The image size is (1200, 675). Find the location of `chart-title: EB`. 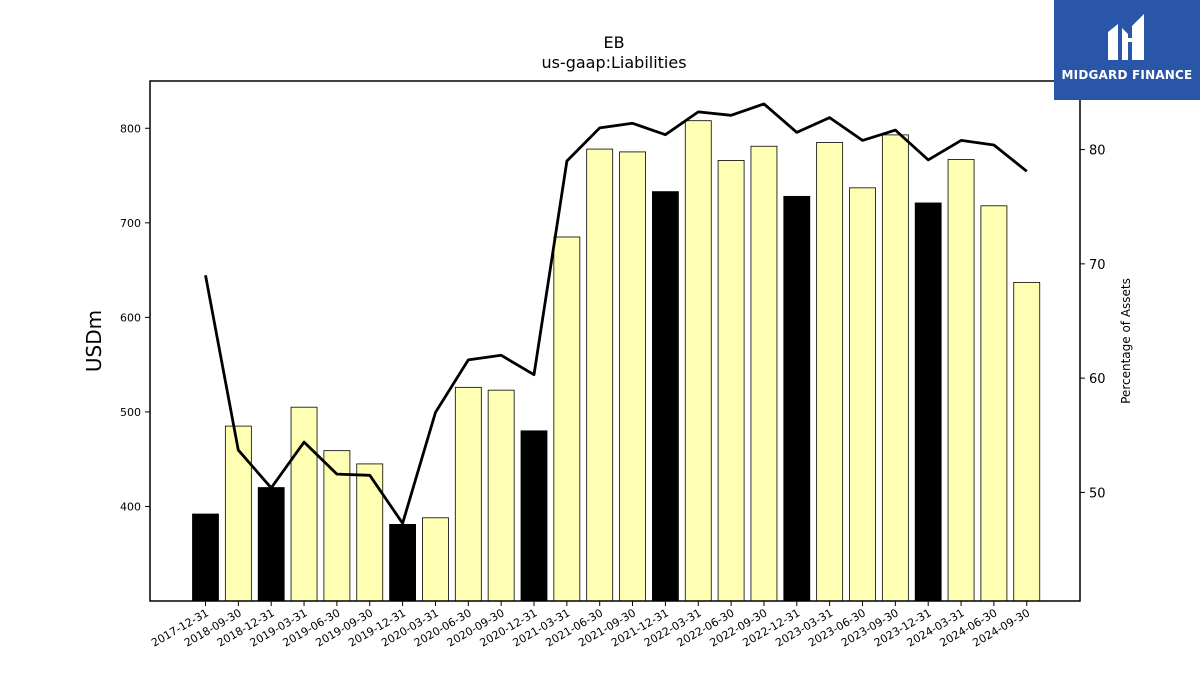

chart-title: EB is located at coordinates (613, 42).